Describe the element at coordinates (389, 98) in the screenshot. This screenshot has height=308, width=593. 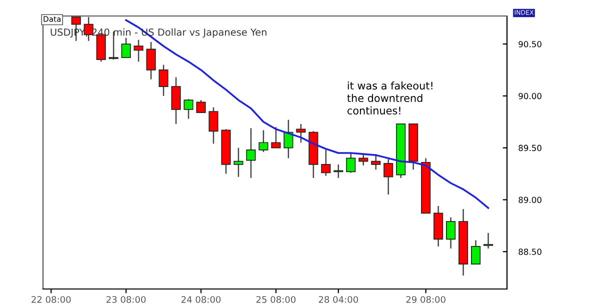
I see `annotation: it was a fakeout! the downtrend continues!` at that location.